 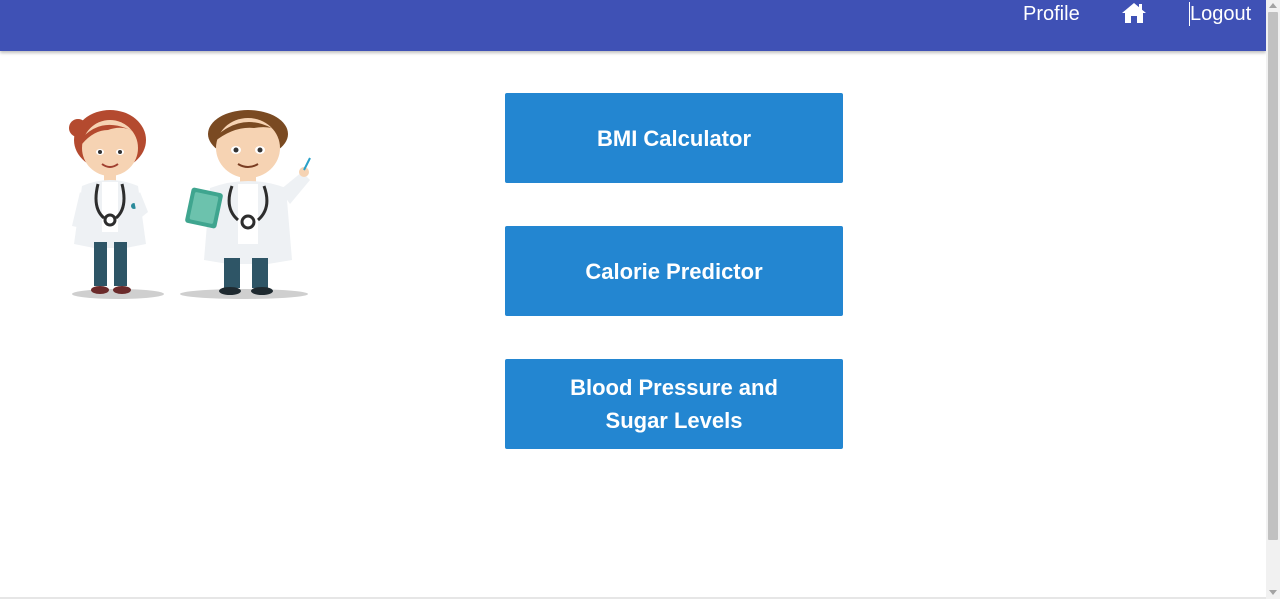 What do you see at coordinates (674, 138) in the screenshot?
I see `bmi-calculator-button: BMI Calculator` at bounding box center [674, 138].